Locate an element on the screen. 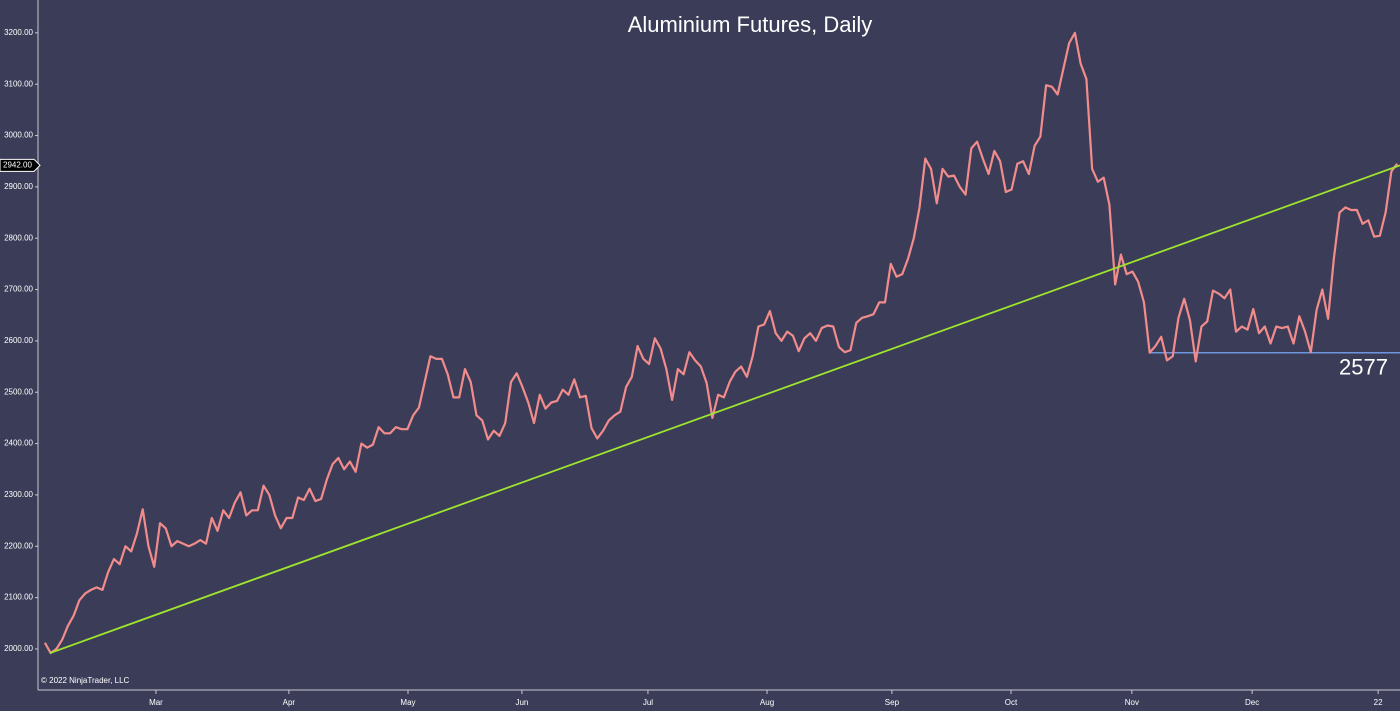 This screenshot has height=711, width=1400. x-tick-label: Apr is located at coordinates (289, 702).